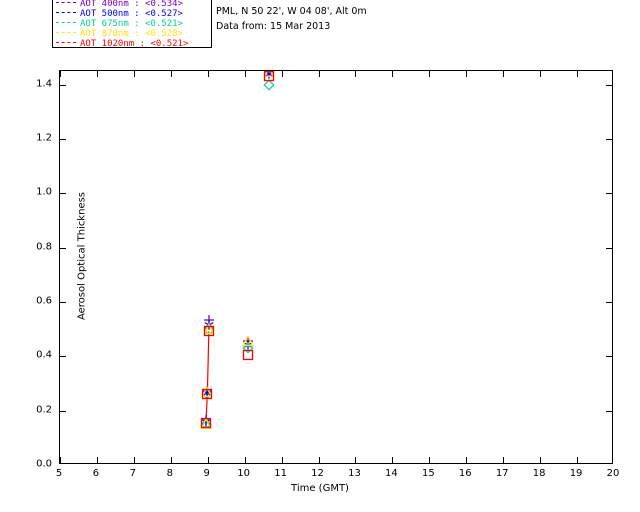 The height and width of the screenshot is (512, 640). Describe the element at coordinates (169, 473) in the screenshot. I see `x-tick-label: 8` at that location.